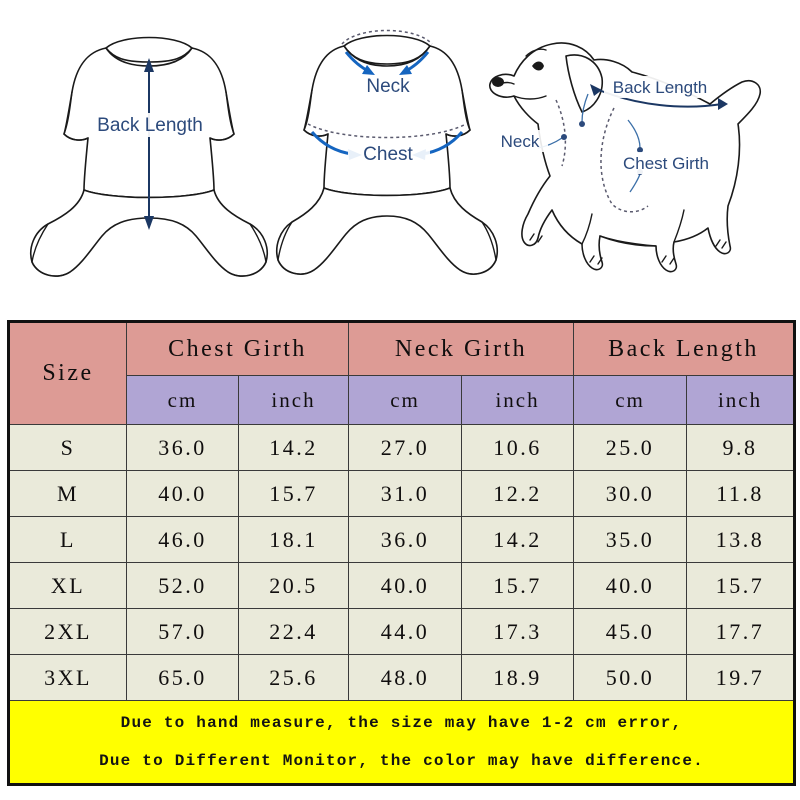  What do you see at coordinates (293, 400) in the screenshot?
I see `unit-chest-inch: inch` at bounding box center [293, 400].